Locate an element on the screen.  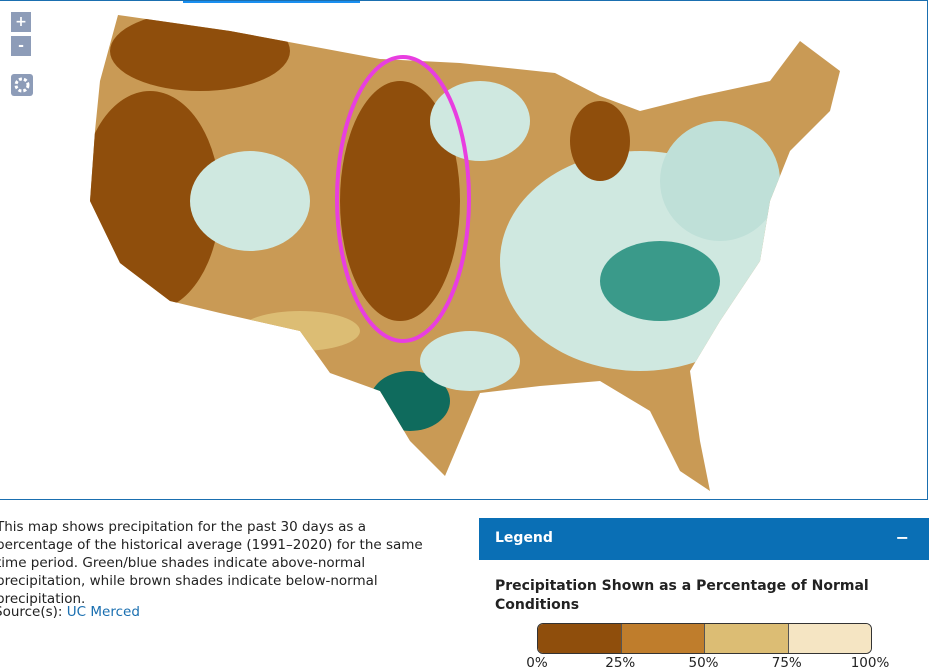
legend-header: Legend − is located at coordinates (704, 539).